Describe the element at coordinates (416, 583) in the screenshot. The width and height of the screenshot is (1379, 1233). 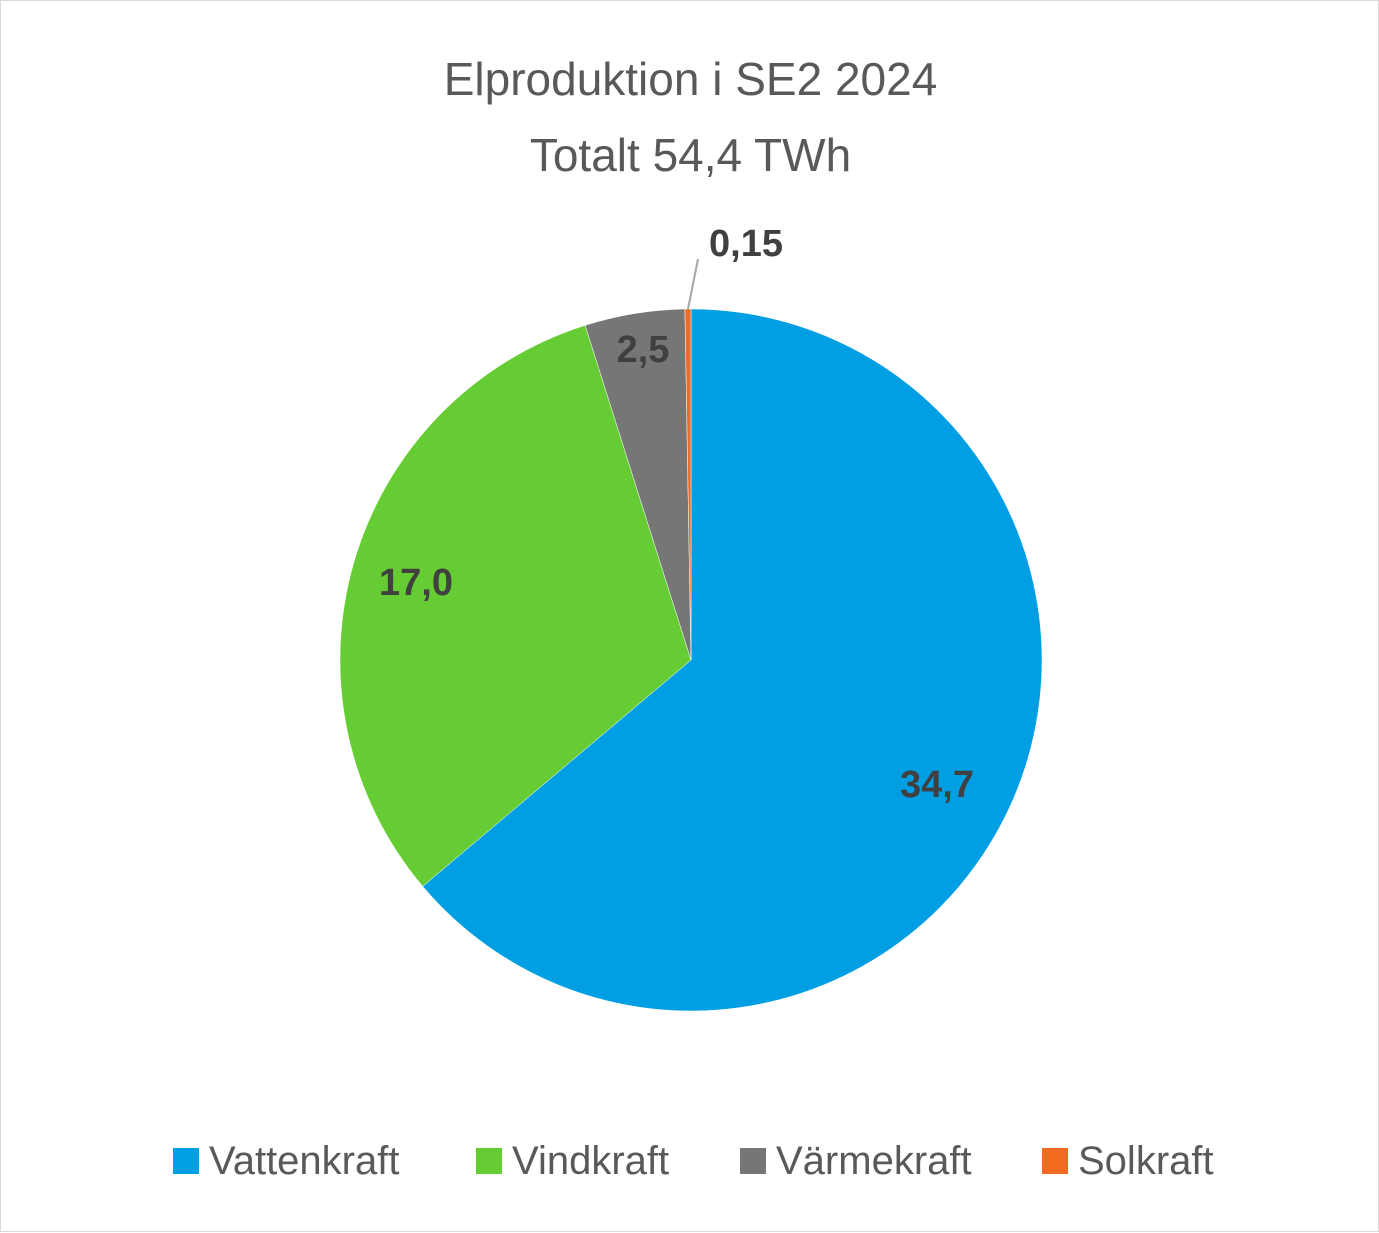
I see `data-label-vindkraft: 17,0` at that location.